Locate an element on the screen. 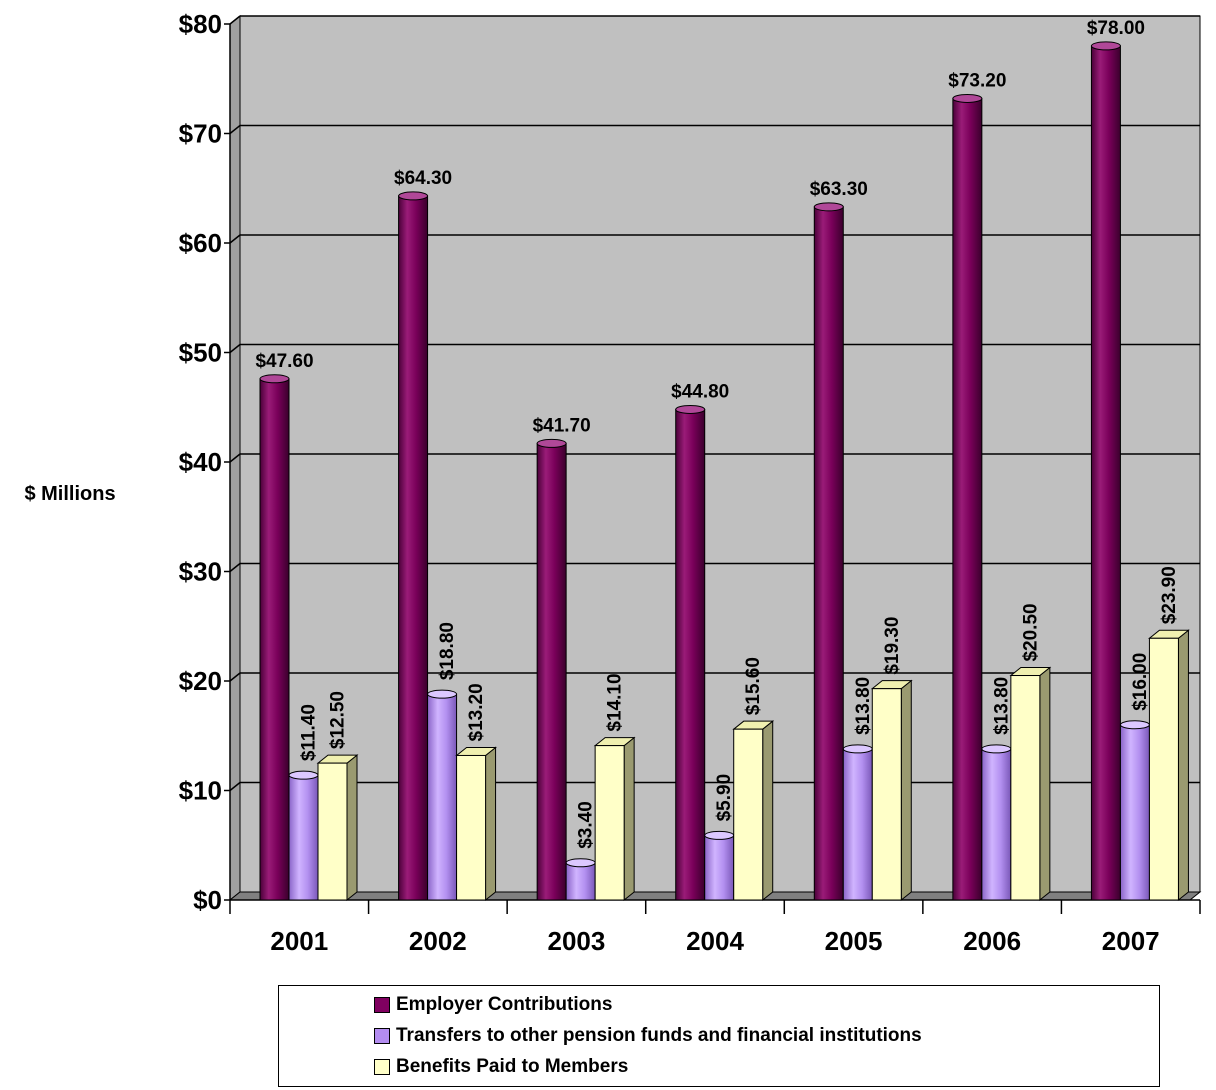 The image size is (1216, 1090). y-tick-label: $60 is located at coordinates (200, 243).